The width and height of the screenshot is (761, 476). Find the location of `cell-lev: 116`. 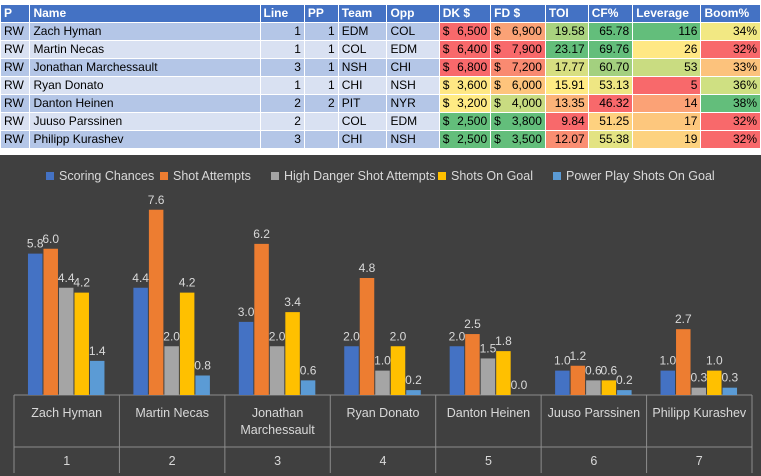

cell-lev: 116 is located at coordinates (667, 31).